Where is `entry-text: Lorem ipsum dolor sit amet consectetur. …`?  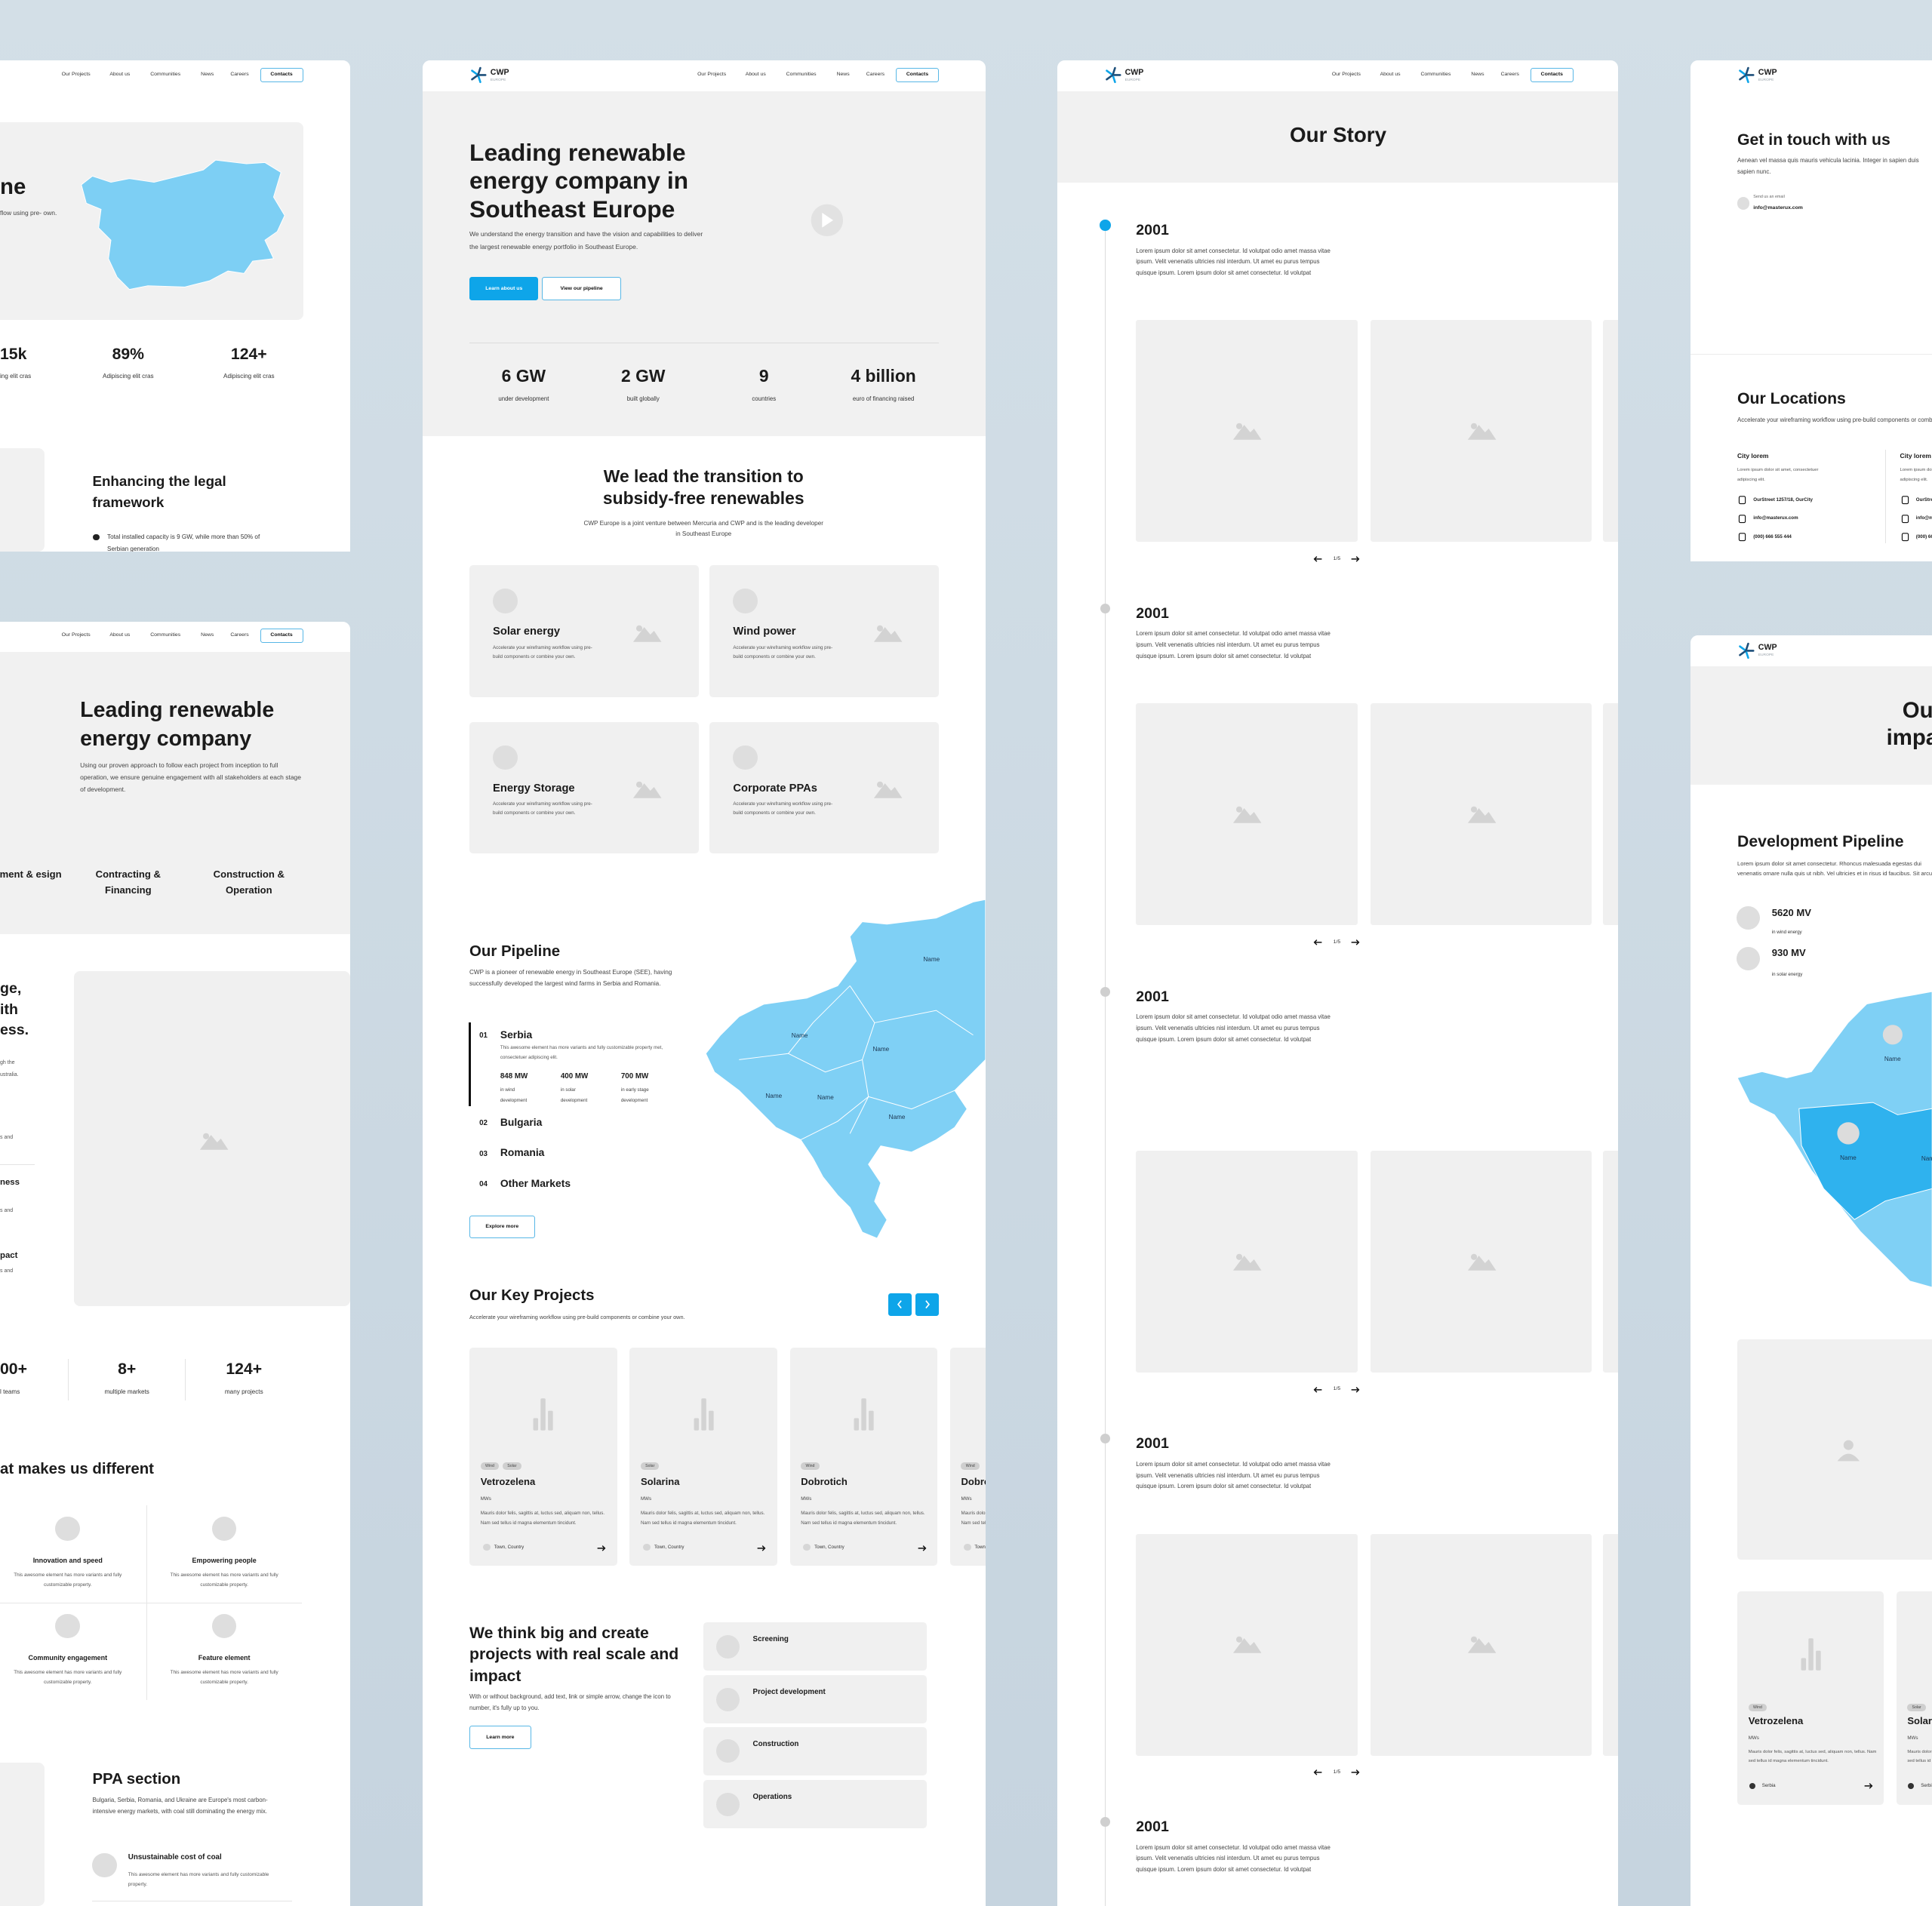
entry-text: Lorem ipsum dolor sit amet consectetur. … is located at coordinates (1233, 1475).